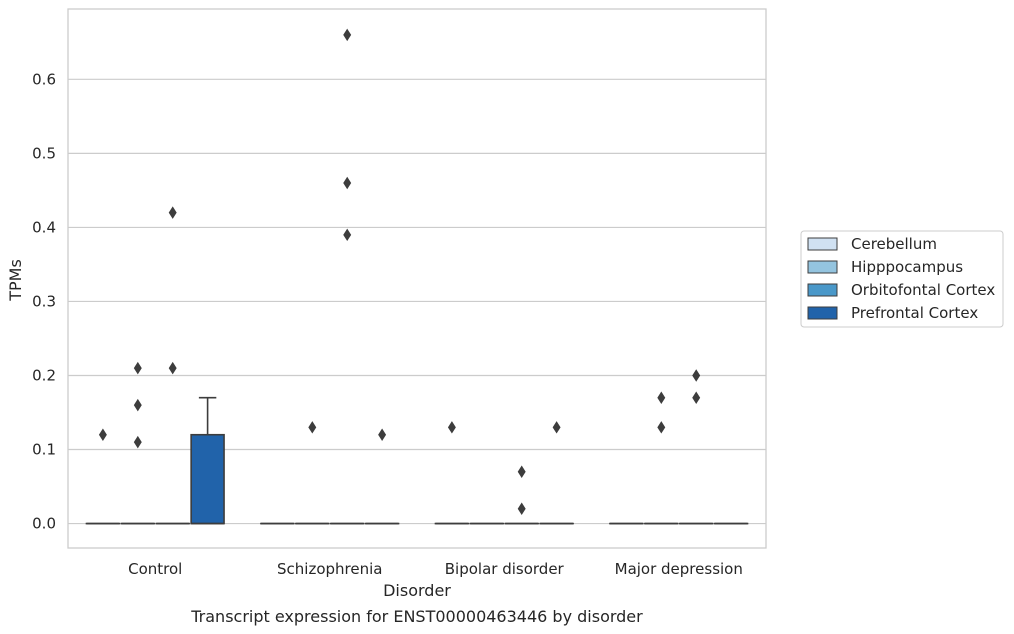  Describe the element at coordinates (914, 313) in the screenshot. I see `legend-label: Prefrontal Cortex` at that location.